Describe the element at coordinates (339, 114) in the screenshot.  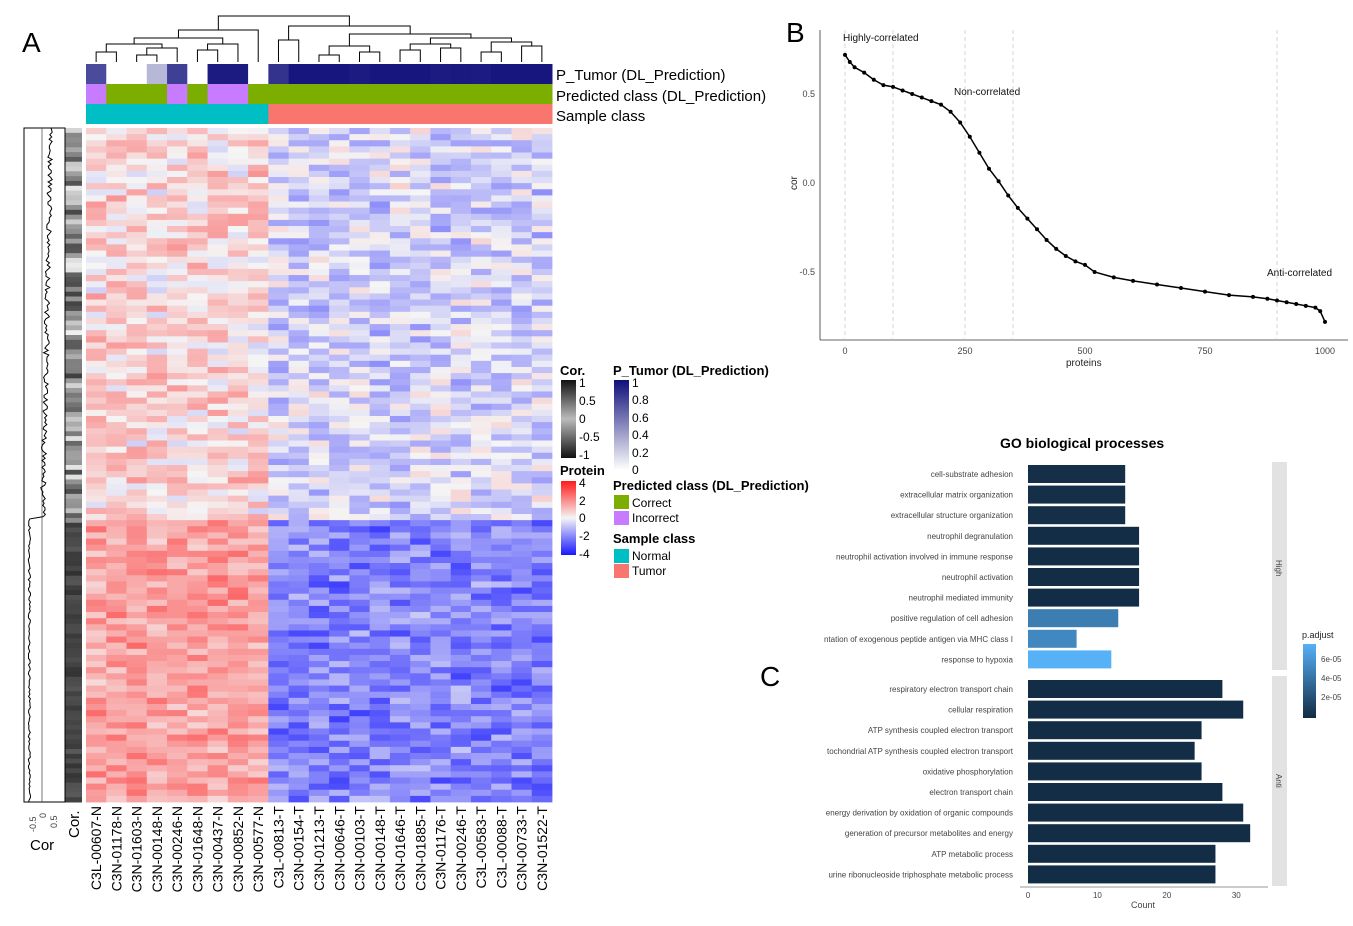
I see `annotation-cell-sample-class` at that location.